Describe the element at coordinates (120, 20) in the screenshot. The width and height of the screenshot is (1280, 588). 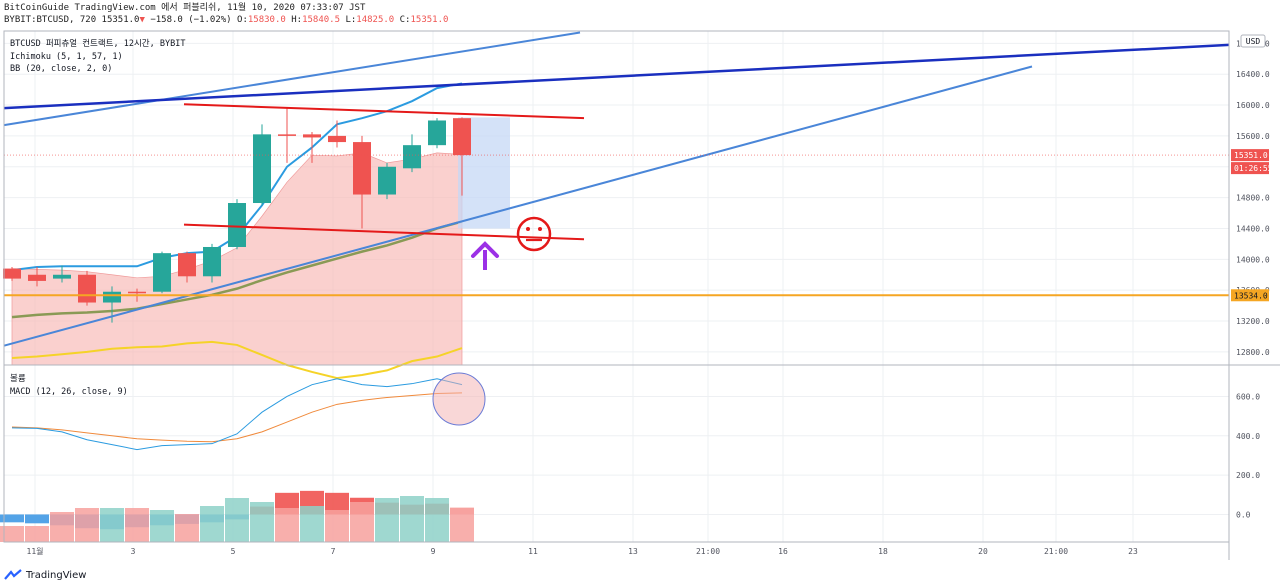
I see `last-price: 15351.0` at that location.